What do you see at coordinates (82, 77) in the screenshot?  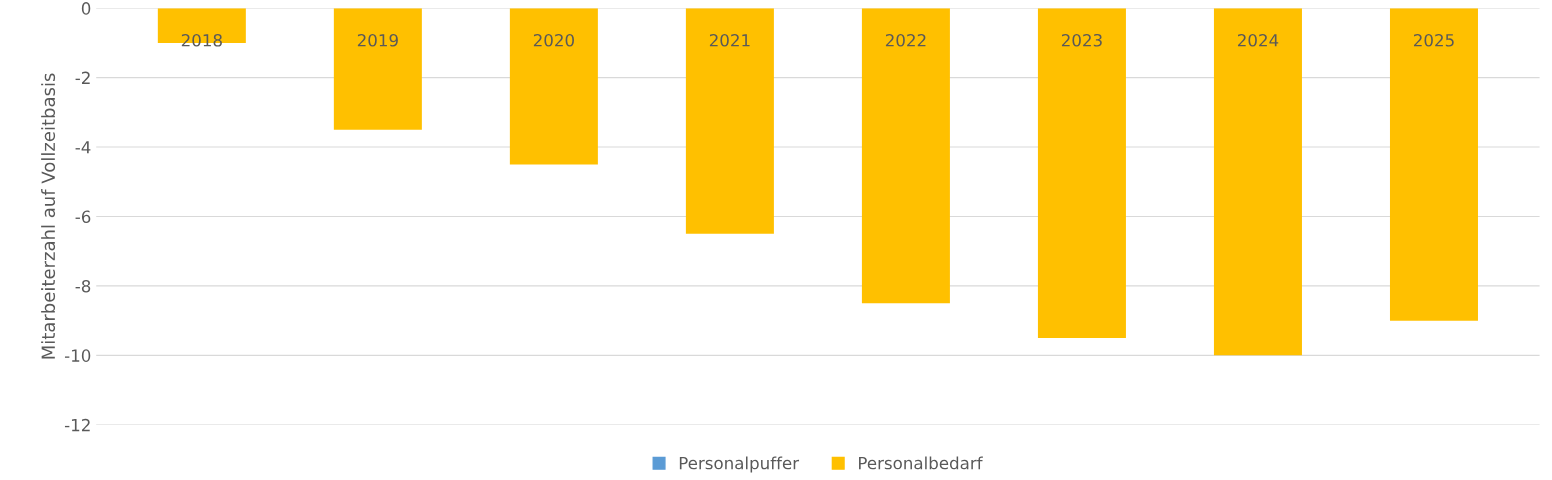 I see `y-tick-label: -2` at bounding box center [82, 77].